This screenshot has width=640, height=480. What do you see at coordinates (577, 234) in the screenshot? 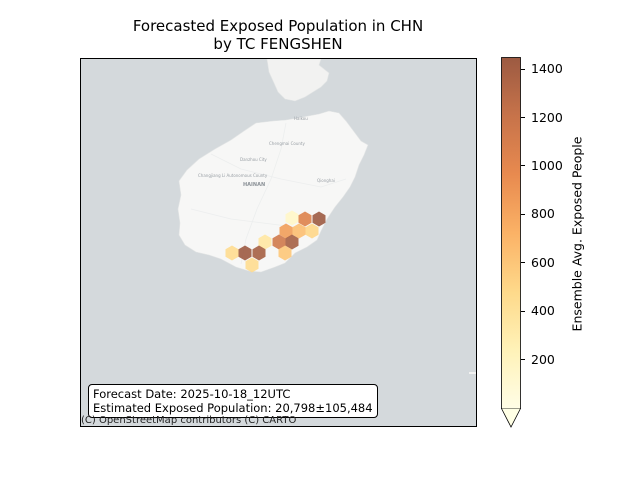
I see `colorbar-label: Ensemble Avg. Exposed People` at bounding box center [577, 234].